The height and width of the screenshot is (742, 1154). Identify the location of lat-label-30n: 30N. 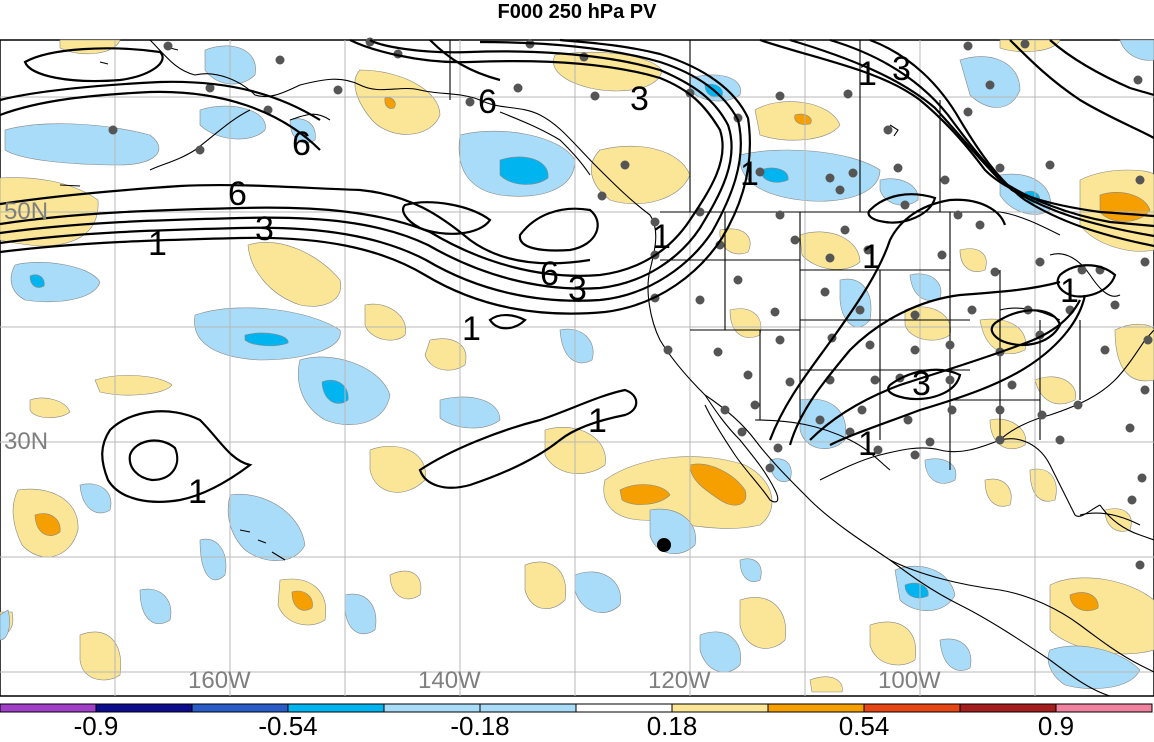
(26, 441).